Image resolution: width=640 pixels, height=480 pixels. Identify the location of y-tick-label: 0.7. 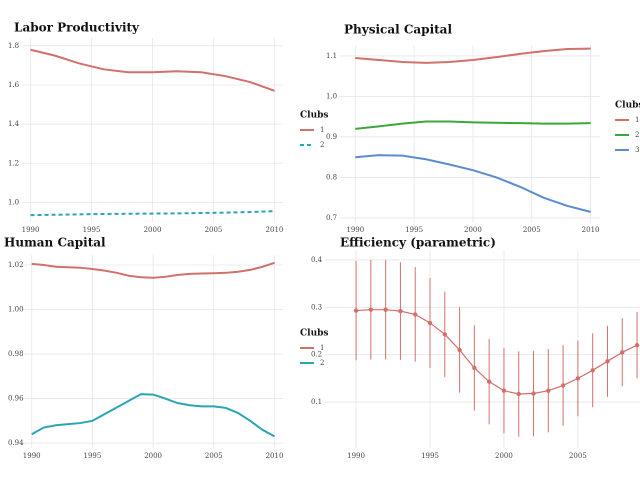
(331, 218).